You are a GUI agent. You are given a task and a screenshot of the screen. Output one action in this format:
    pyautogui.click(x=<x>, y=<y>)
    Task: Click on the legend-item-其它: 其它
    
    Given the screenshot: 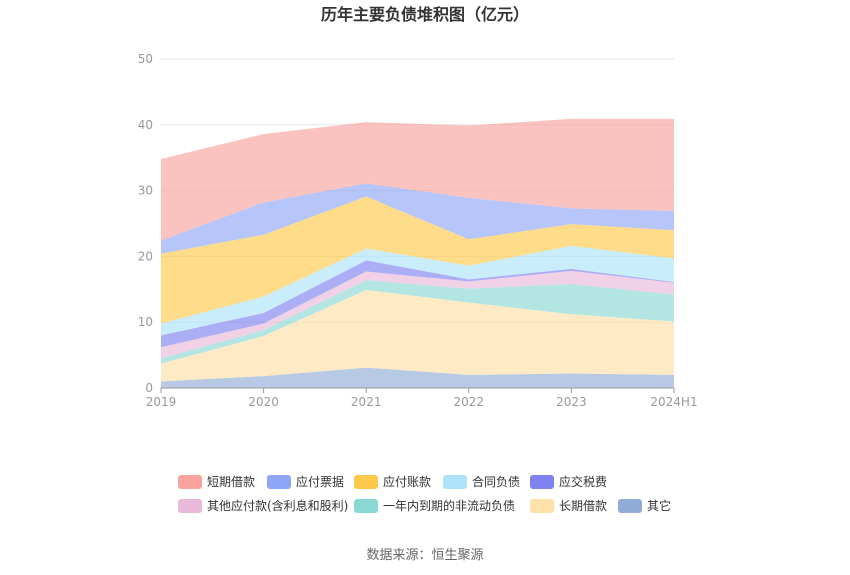 What is the action you would take?
    pyautogui.click(x=644, y=505)
    